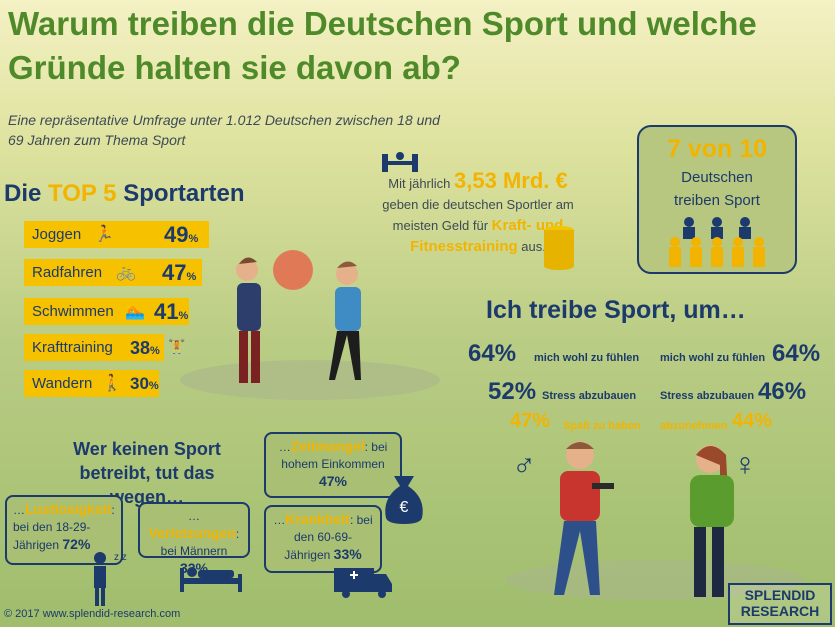 The height and width of the screenshot is (627, 835). I want to click on female-reason-2-text: Stress abzubauen, so click(707, 396).